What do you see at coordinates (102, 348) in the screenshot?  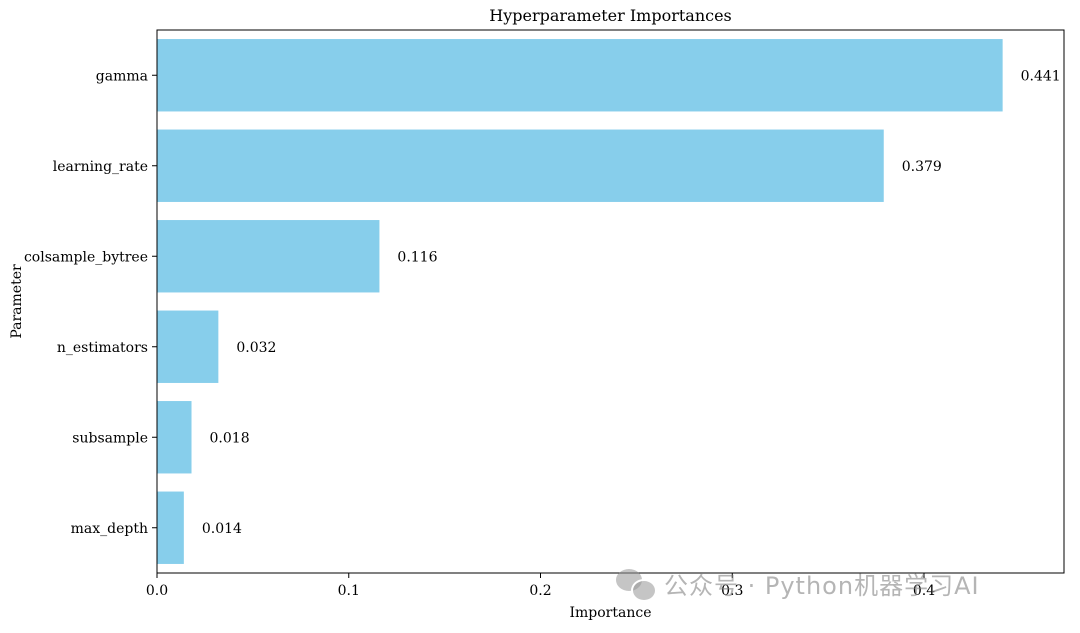 I see `y-tick-label: n_estimators` at bounding box center [102, 348].